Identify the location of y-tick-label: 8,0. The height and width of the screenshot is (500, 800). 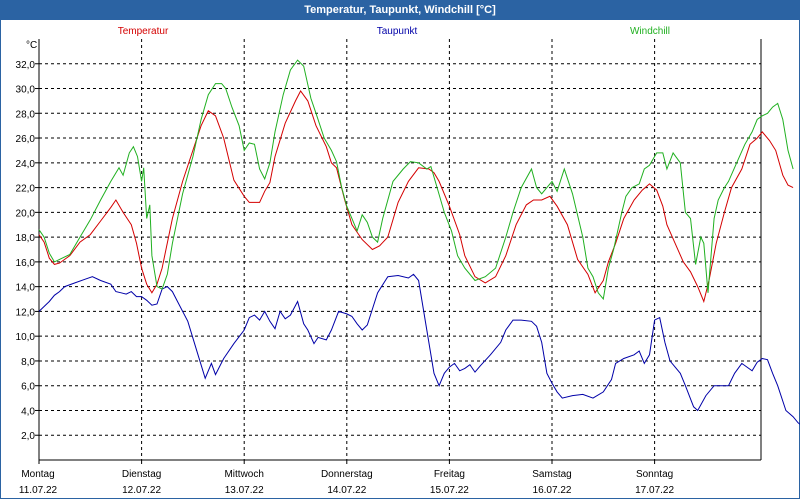
(28, 362).